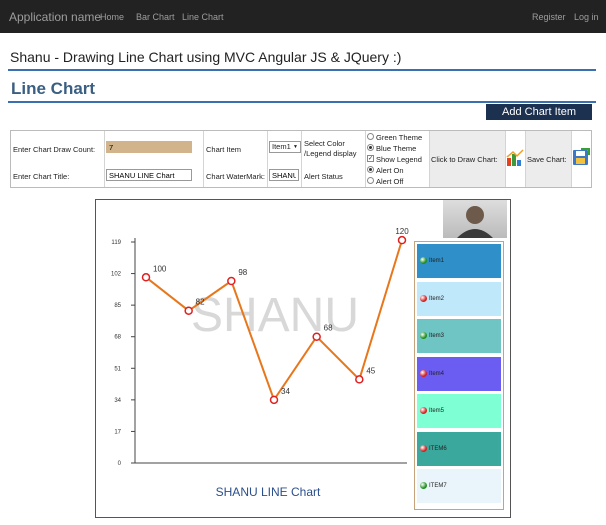 This screenshot has height=525, width=606. I want to click on green-theme-radio, so click(370, 136).